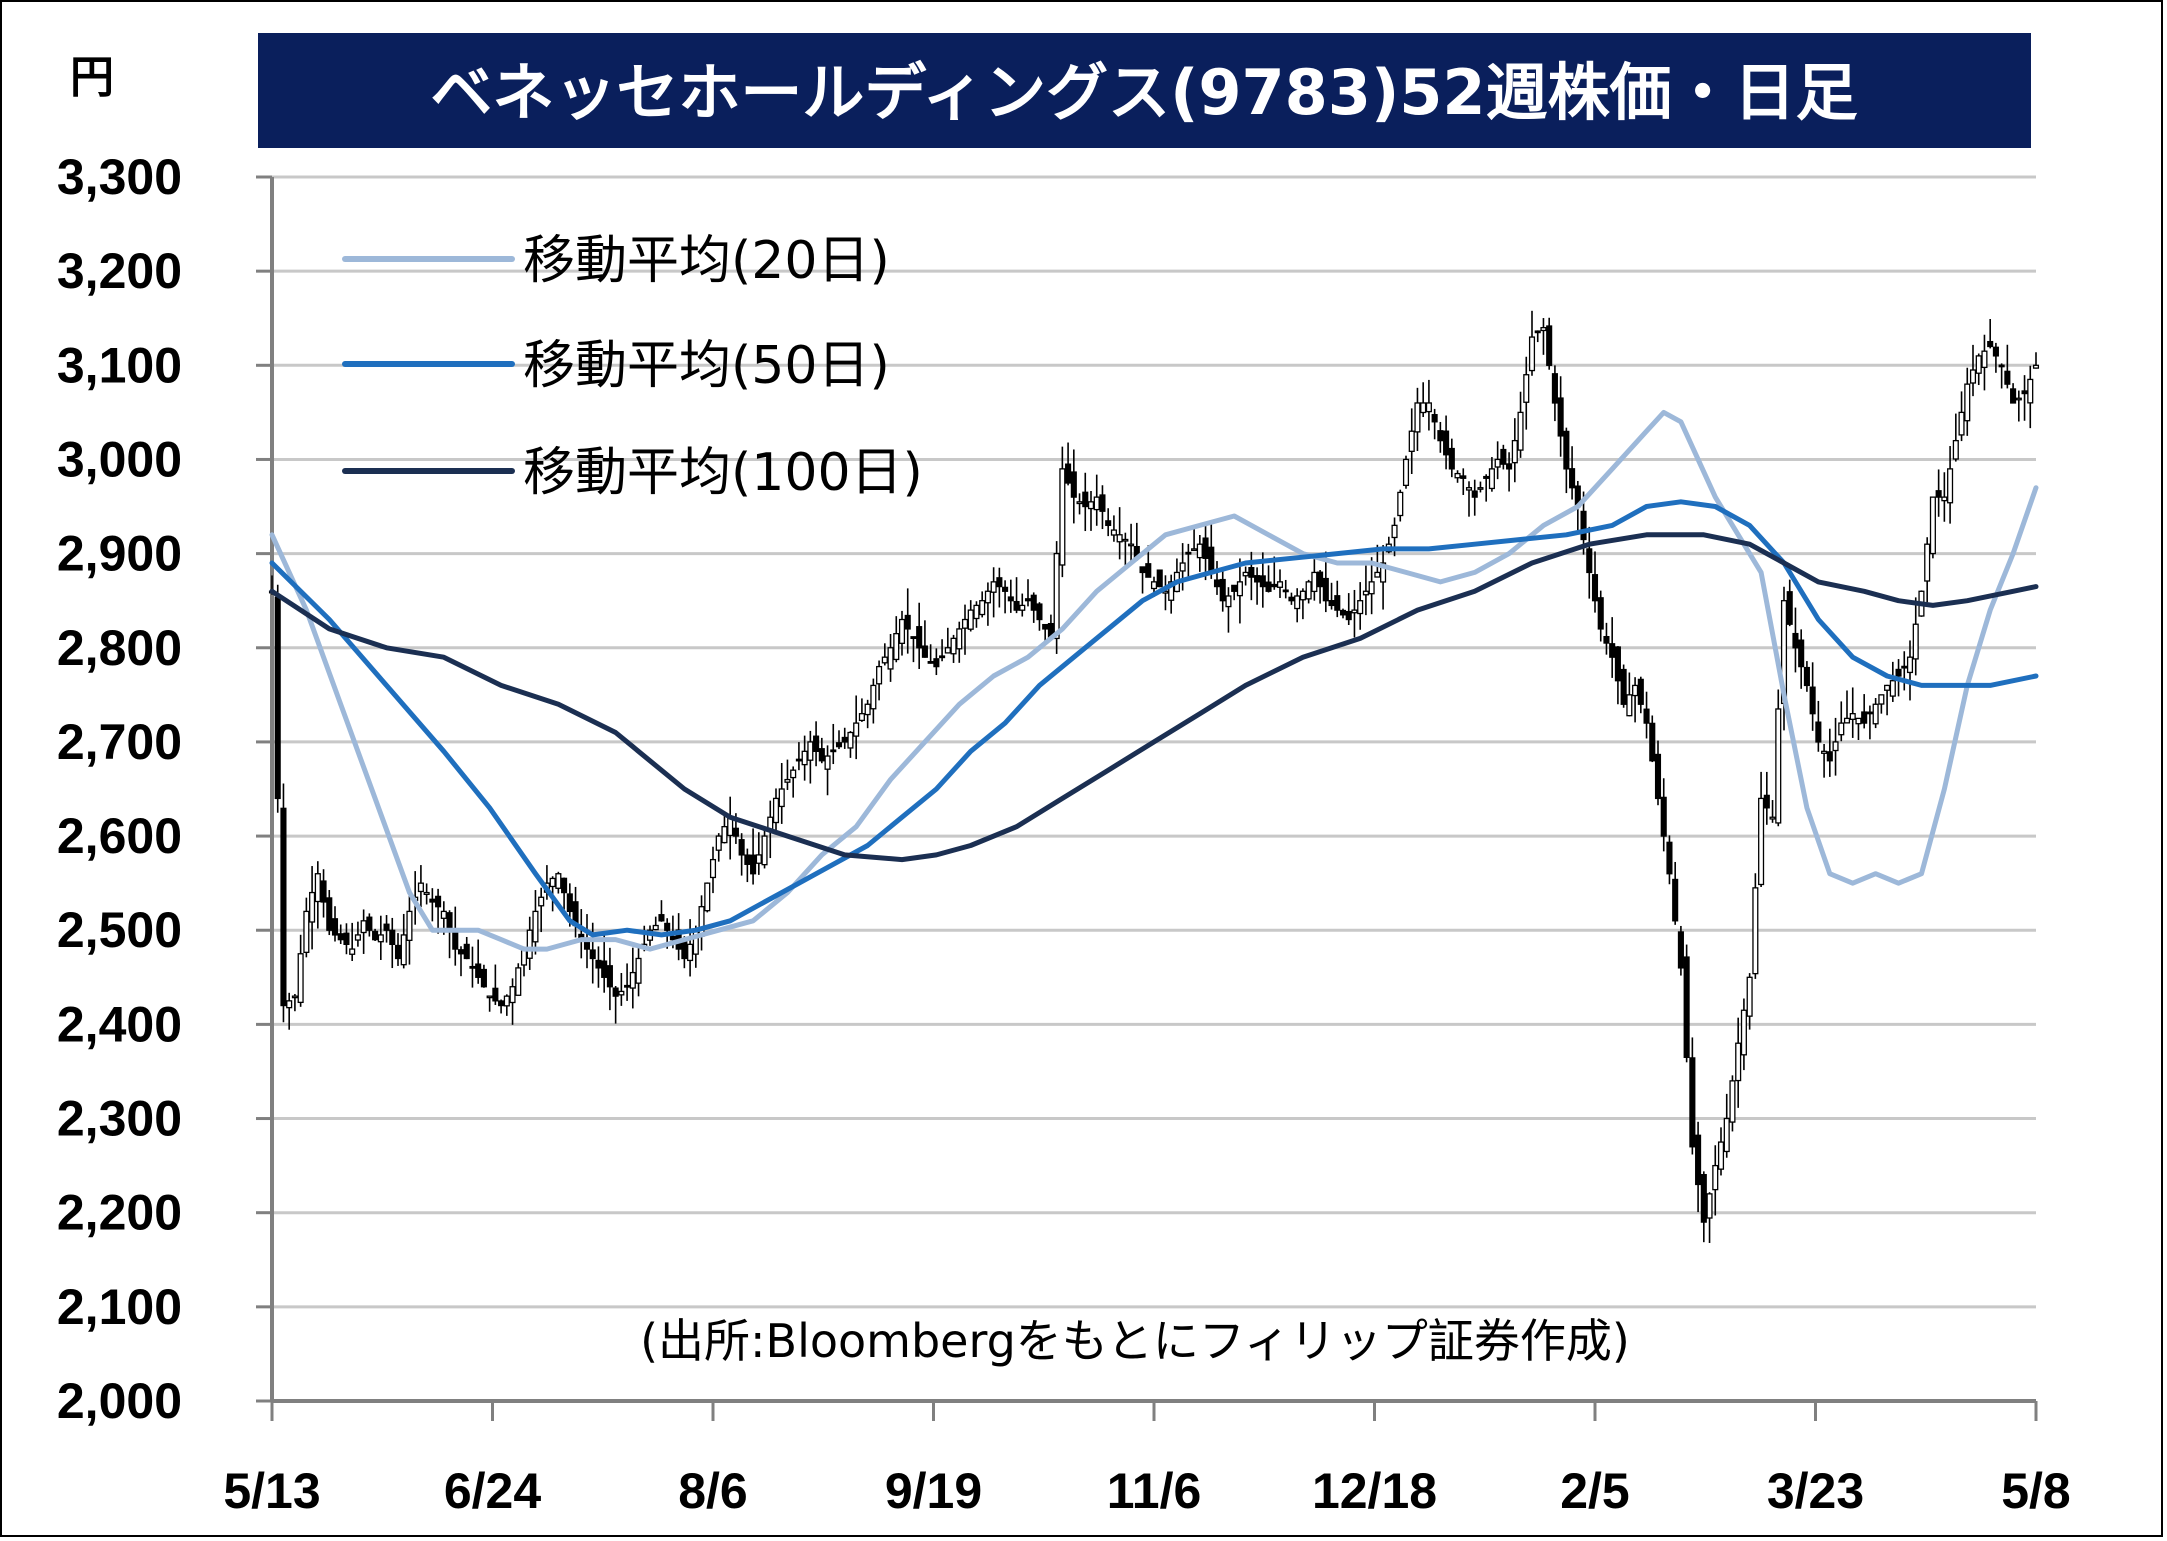 This screenshot has width=2167, height=1541. I want to click on x-tick-label: 8/6, so click(713, 1491).